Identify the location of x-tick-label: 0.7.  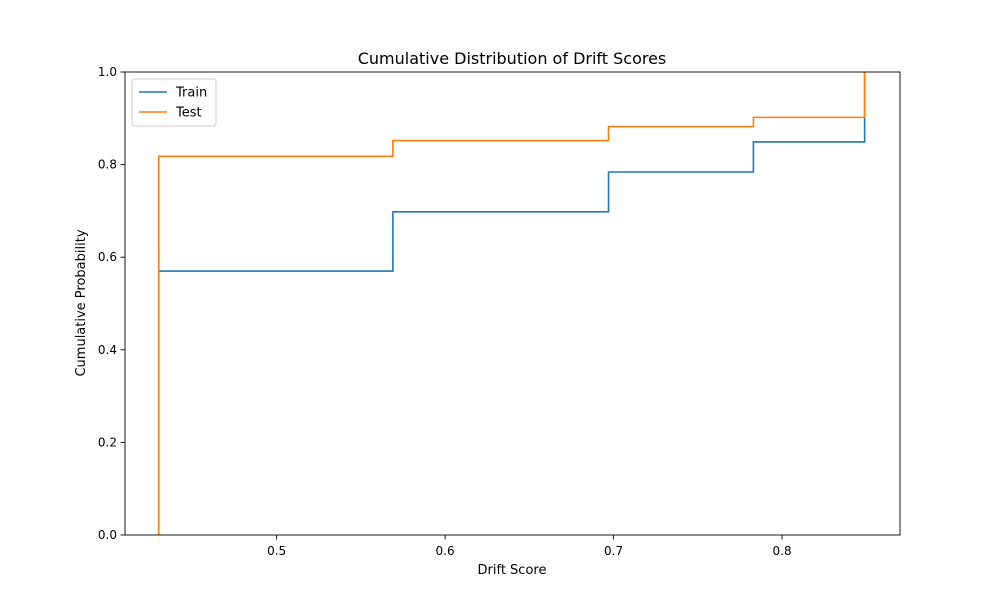
(613, 551).